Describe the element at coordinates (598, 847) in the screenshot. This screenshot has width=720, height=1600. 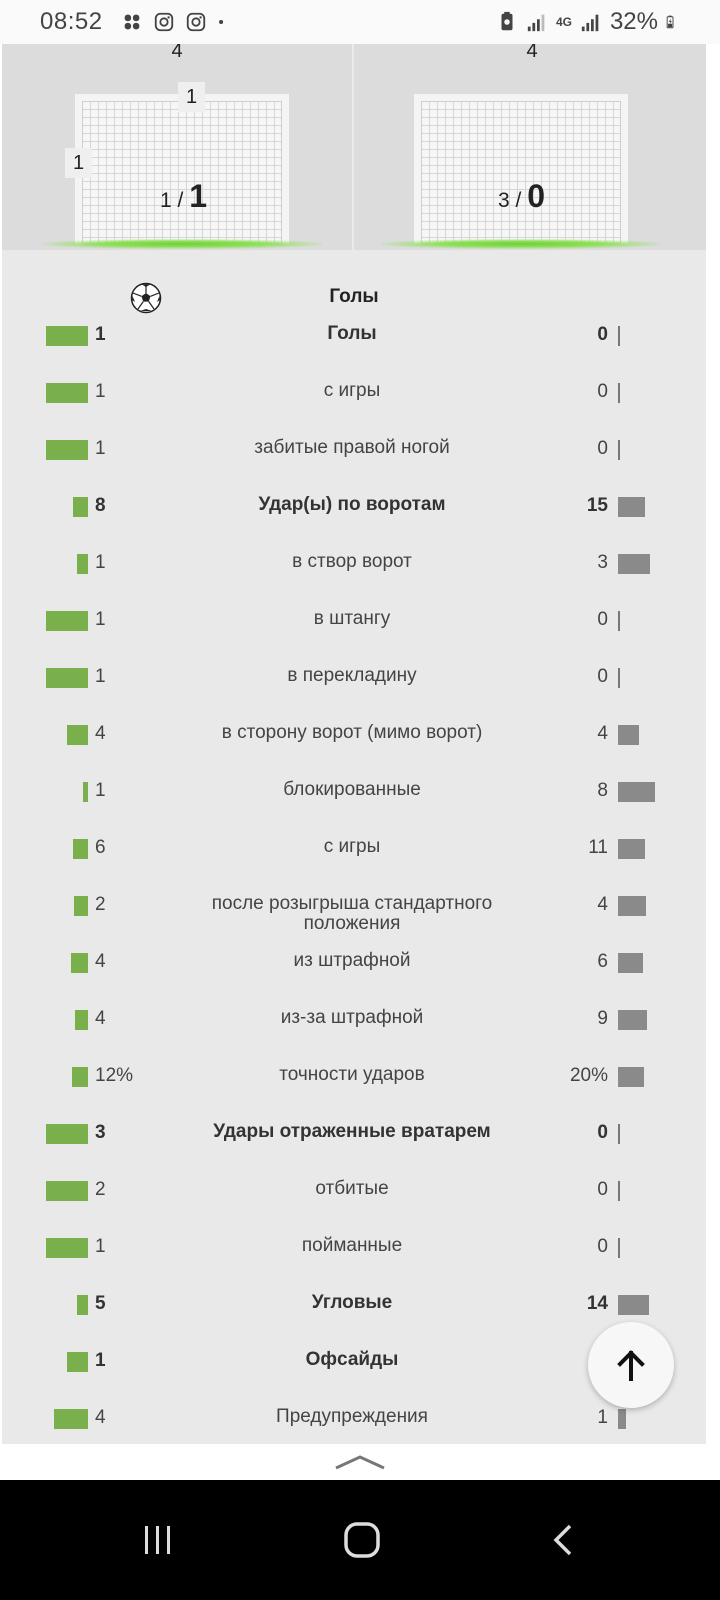
I see `away-stat-value: 11` at that location.